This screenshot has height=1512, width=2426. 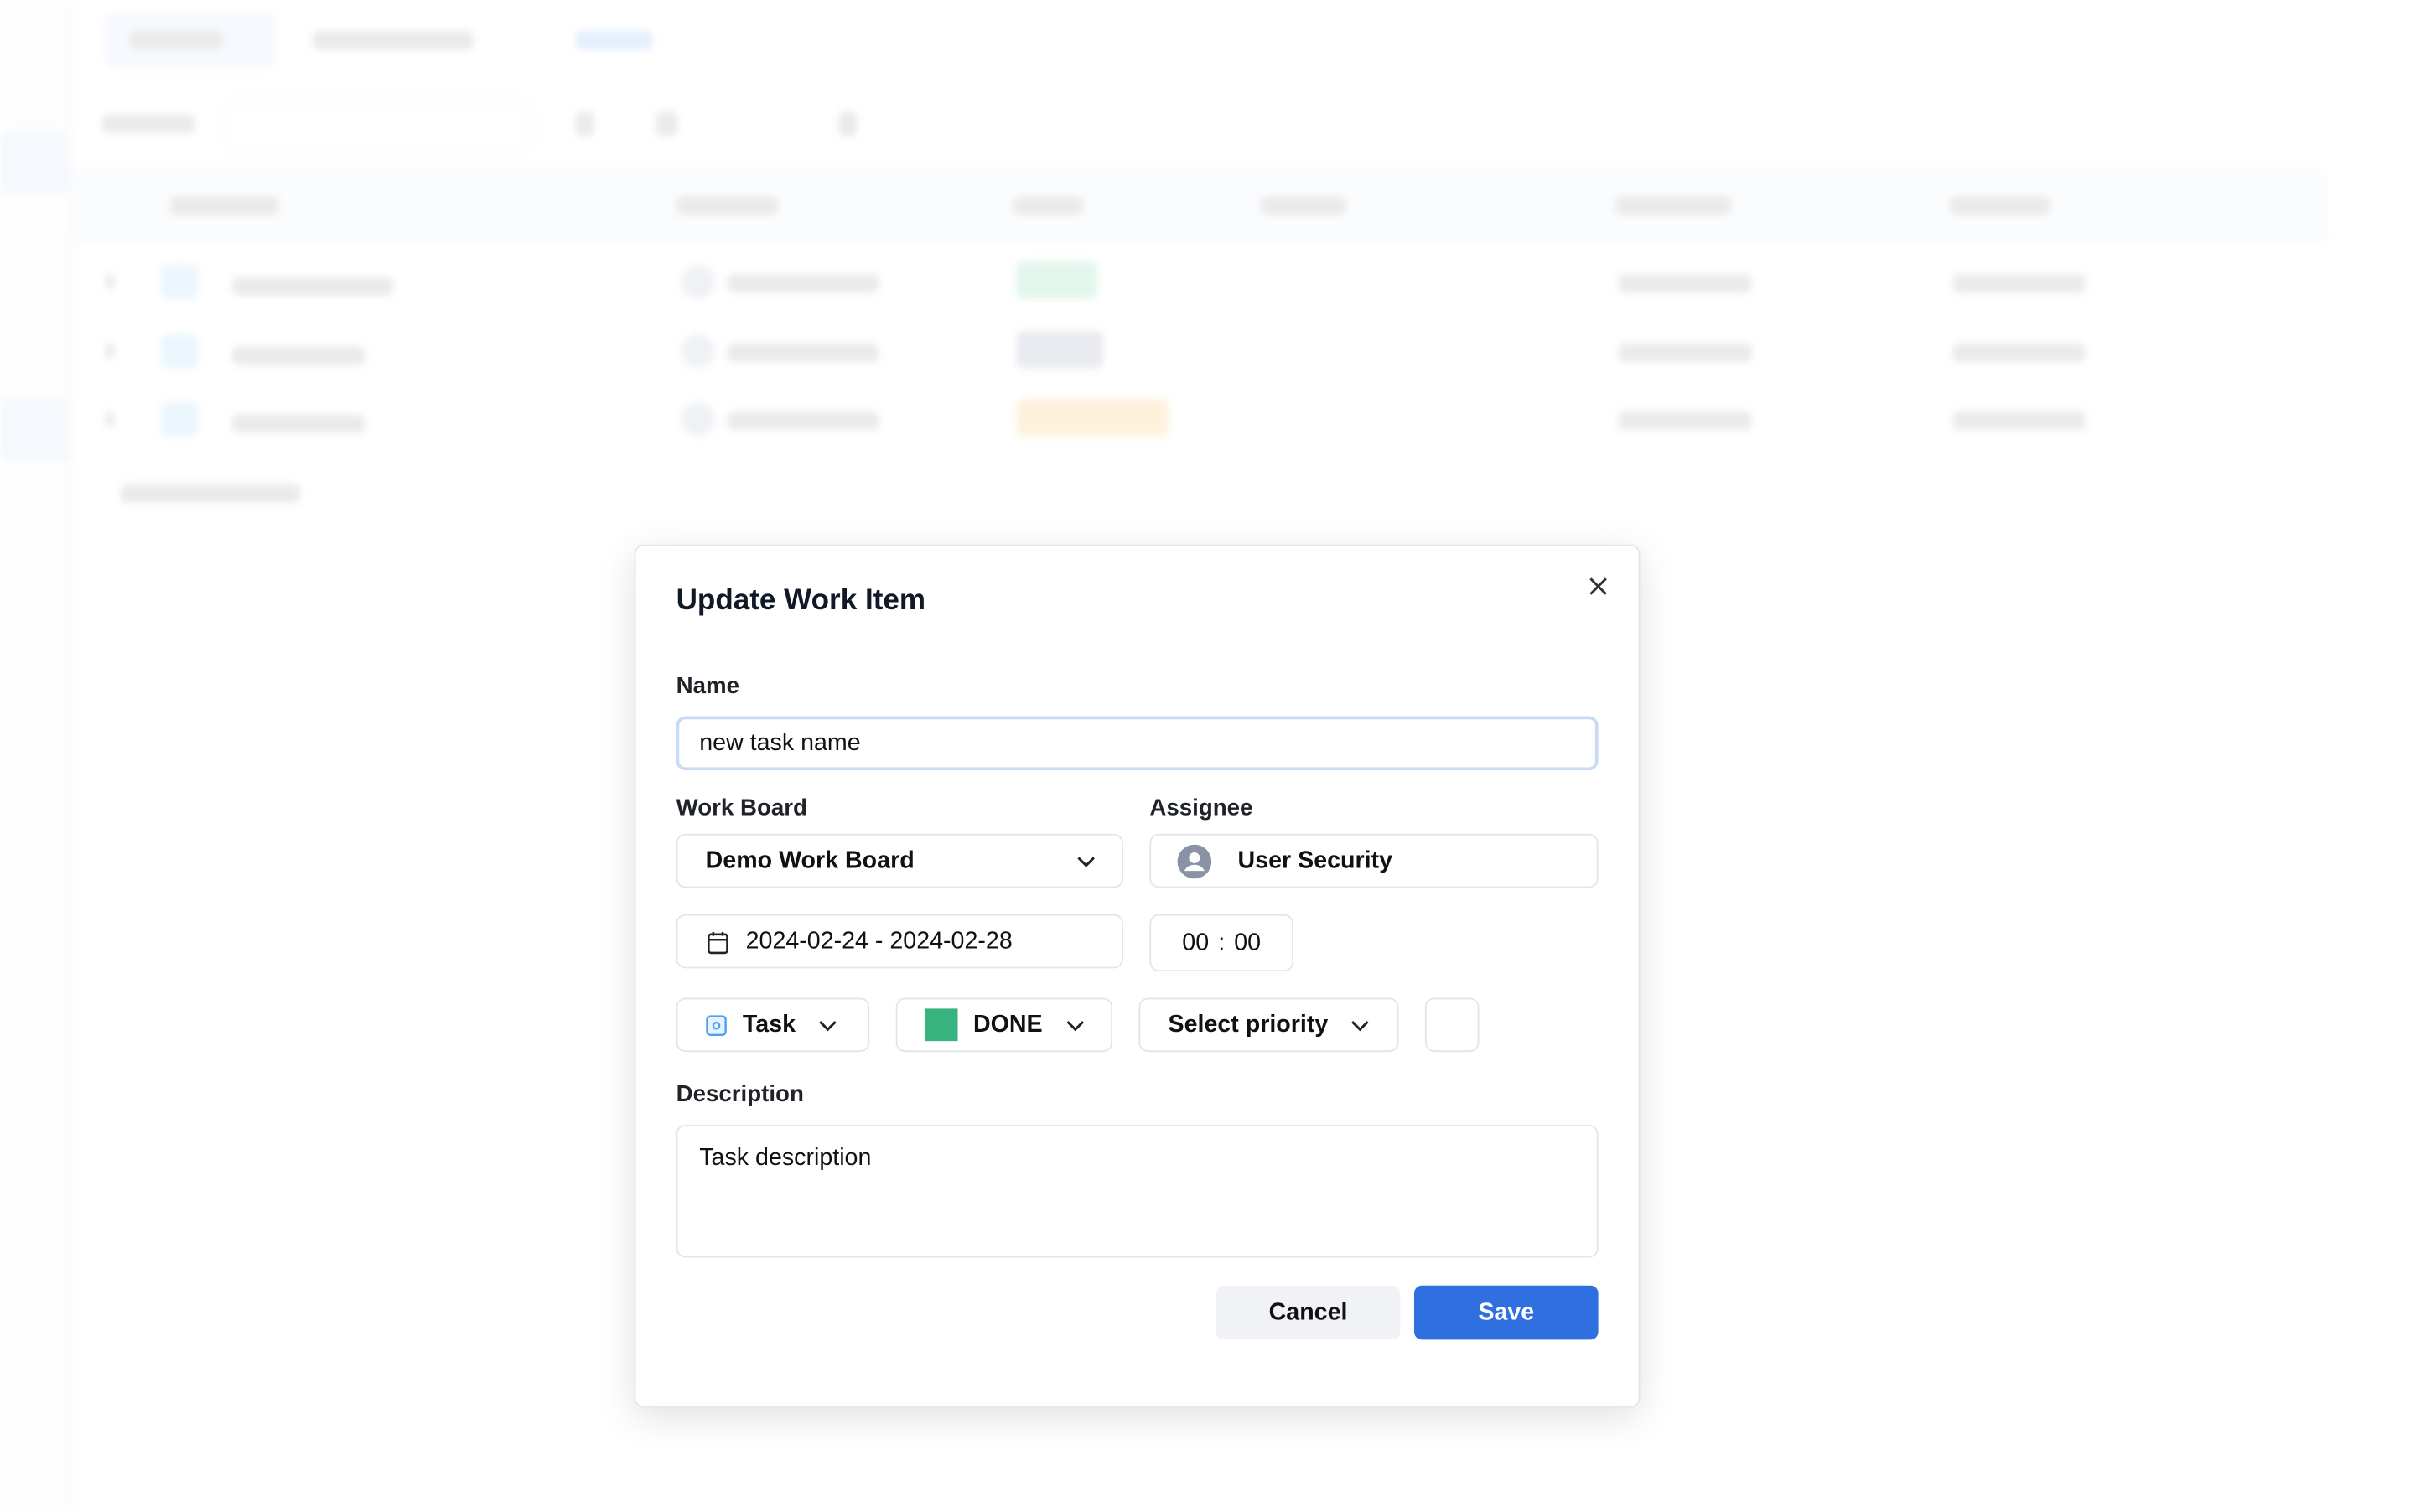 What do you see at coordinates (393, 40) in the screenshot?
I see `tab-workstream` at bounding box center [393, 40].